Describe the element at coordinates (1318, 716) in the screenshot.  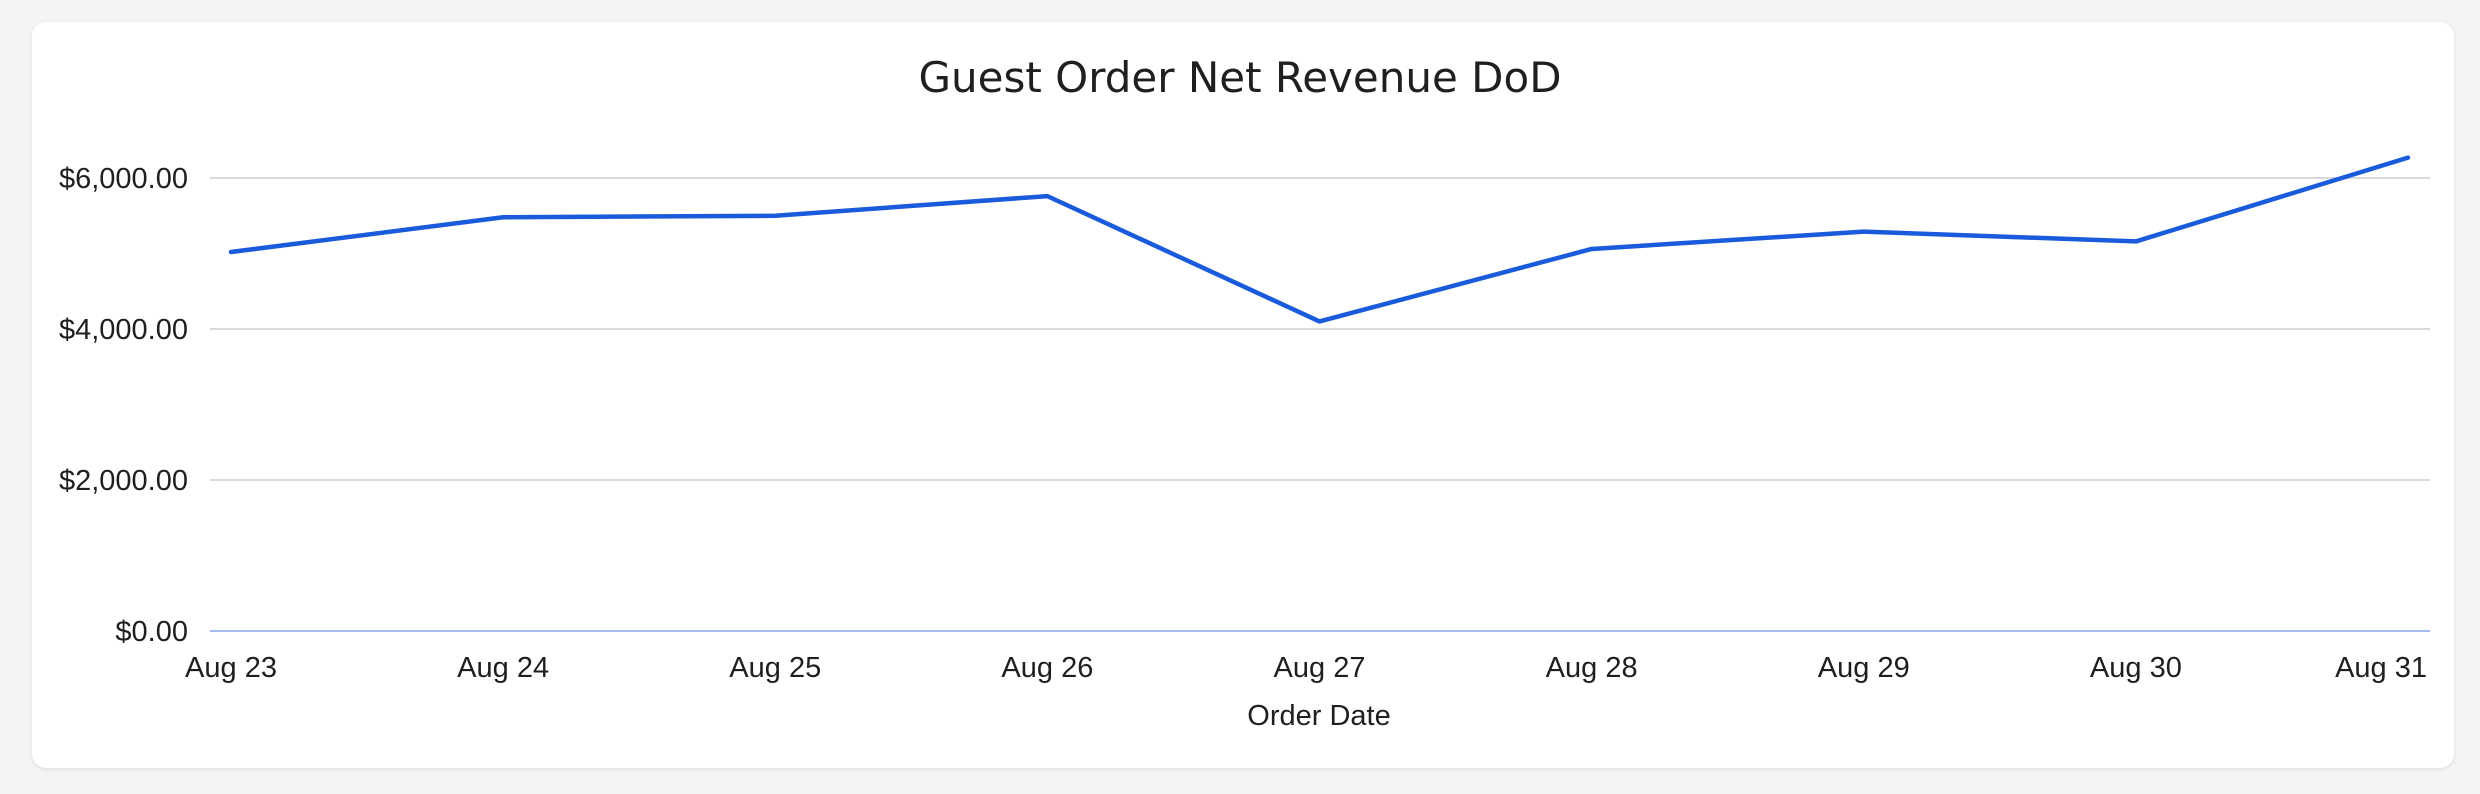
I see `x-axis-label: Order Date` at that location.